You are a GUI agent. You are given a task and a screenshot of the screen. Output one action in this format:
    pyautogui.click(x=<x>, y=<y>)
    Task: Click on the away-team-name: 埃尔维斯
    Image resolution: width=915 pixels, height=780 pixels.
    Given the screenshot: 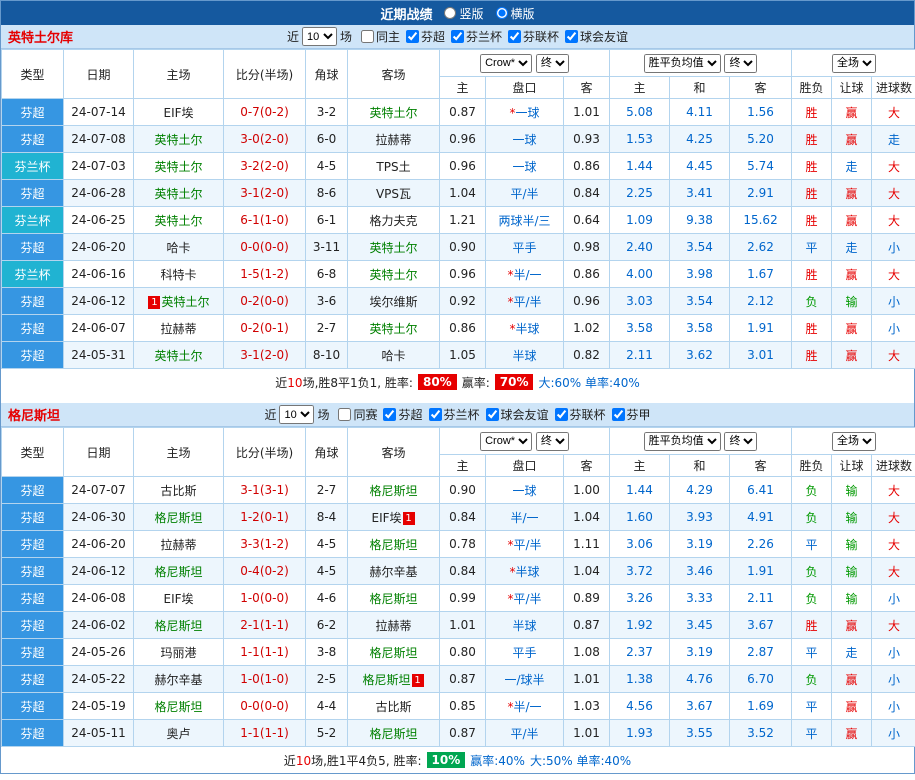 What is the action you would take?
    pyautogui.click(x=393, y=301)
    